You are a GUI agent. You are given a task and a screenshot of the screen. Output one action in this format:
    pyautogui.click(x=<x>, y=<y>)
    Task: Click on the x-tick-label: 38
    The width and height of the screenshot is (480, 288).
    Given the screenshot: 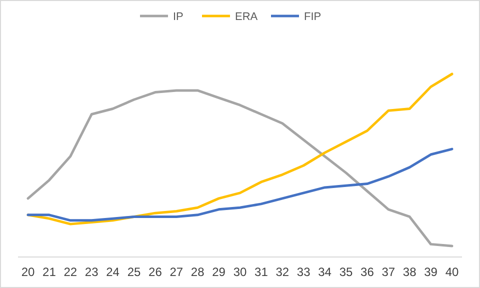 What is the action you would take?
    pyautogui.click(x=409, y=272)
    